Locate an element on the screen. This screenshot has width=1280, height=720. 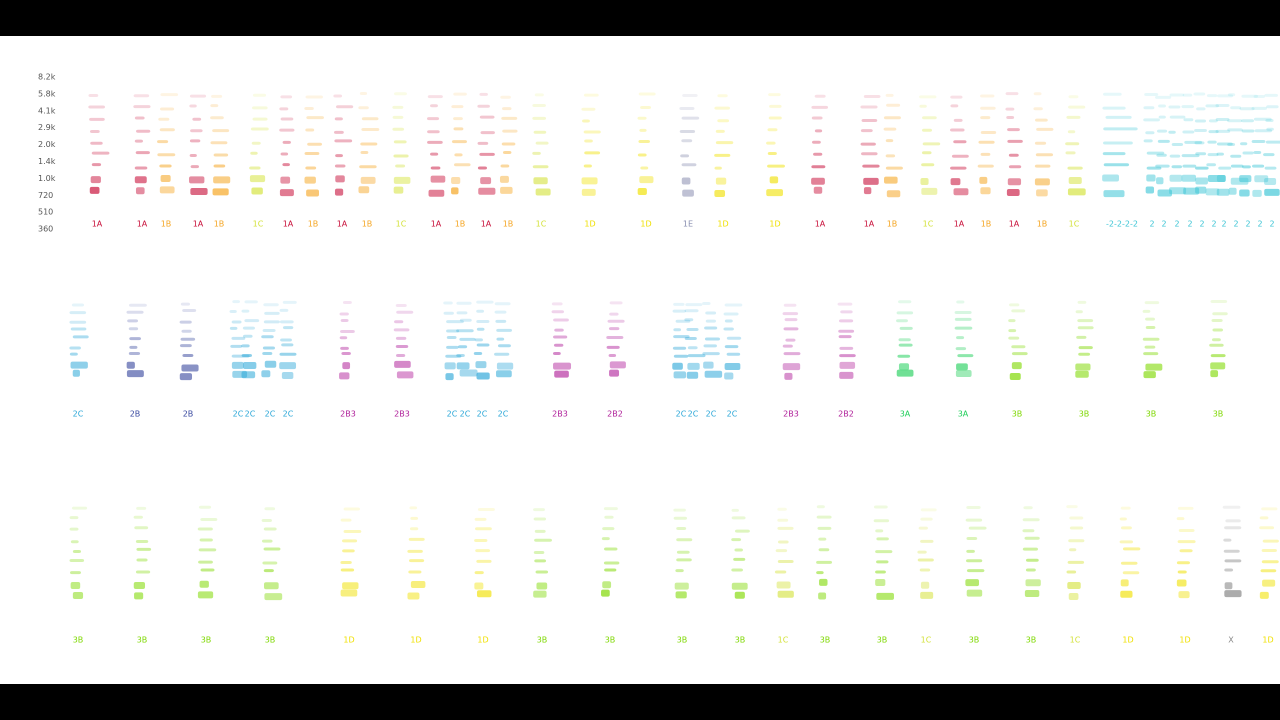
frequency-label: 360 is located at coordinates (45, 229).